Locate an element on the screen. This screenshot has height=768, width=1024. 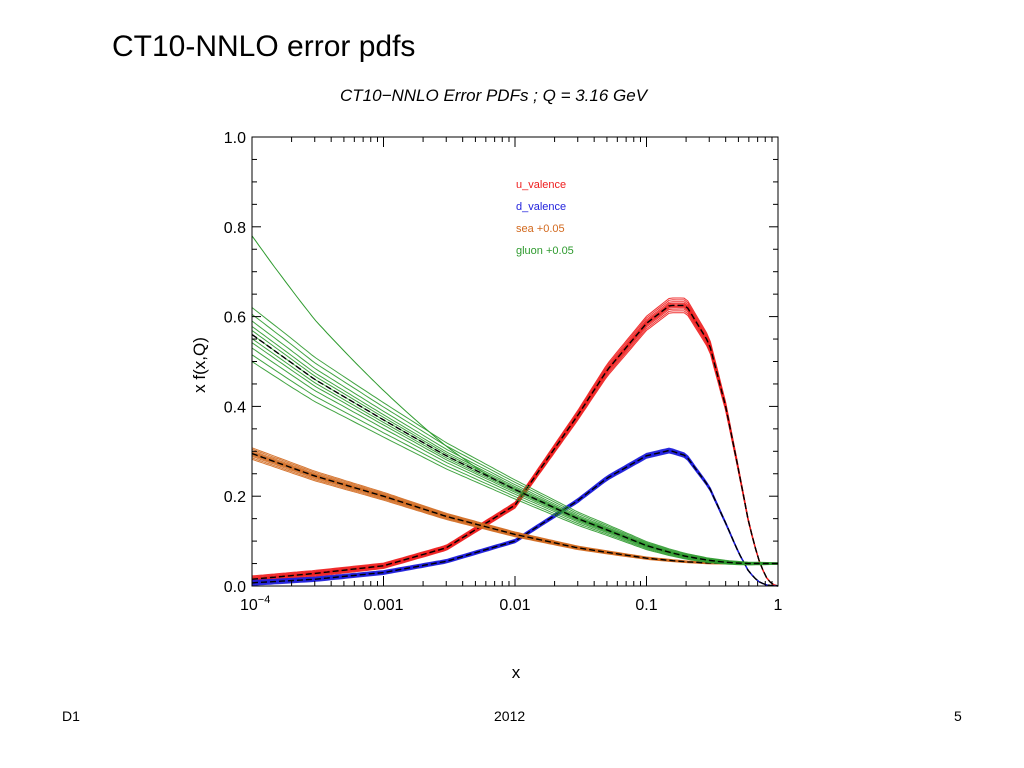
x-axis-label: x is located at coordinates (516, 672).